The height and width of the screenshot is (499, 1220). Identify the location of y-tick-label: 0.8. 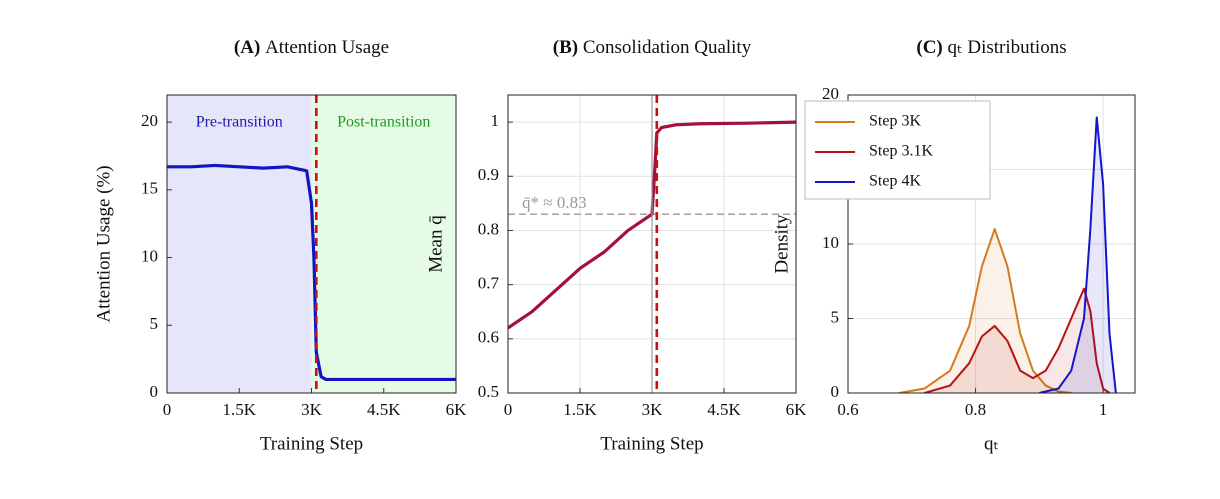
(488, 228).